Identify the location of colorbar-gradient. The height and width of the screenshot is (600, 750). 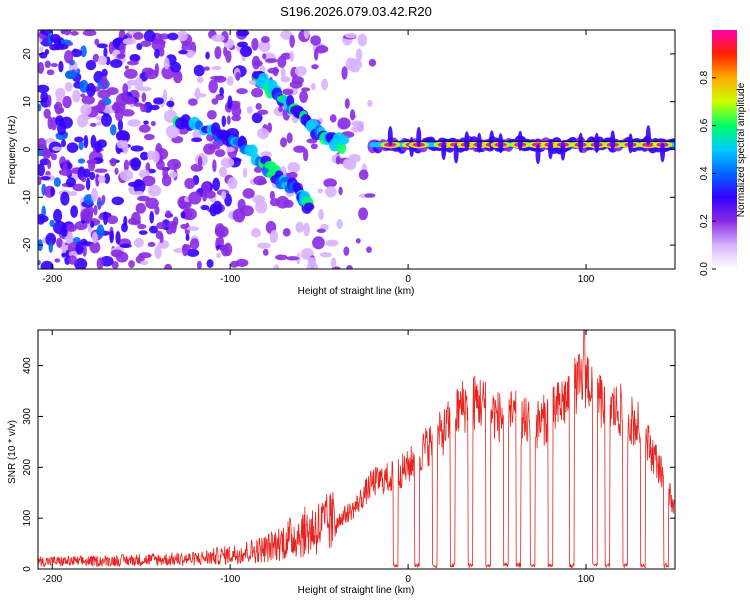
(724, 149).